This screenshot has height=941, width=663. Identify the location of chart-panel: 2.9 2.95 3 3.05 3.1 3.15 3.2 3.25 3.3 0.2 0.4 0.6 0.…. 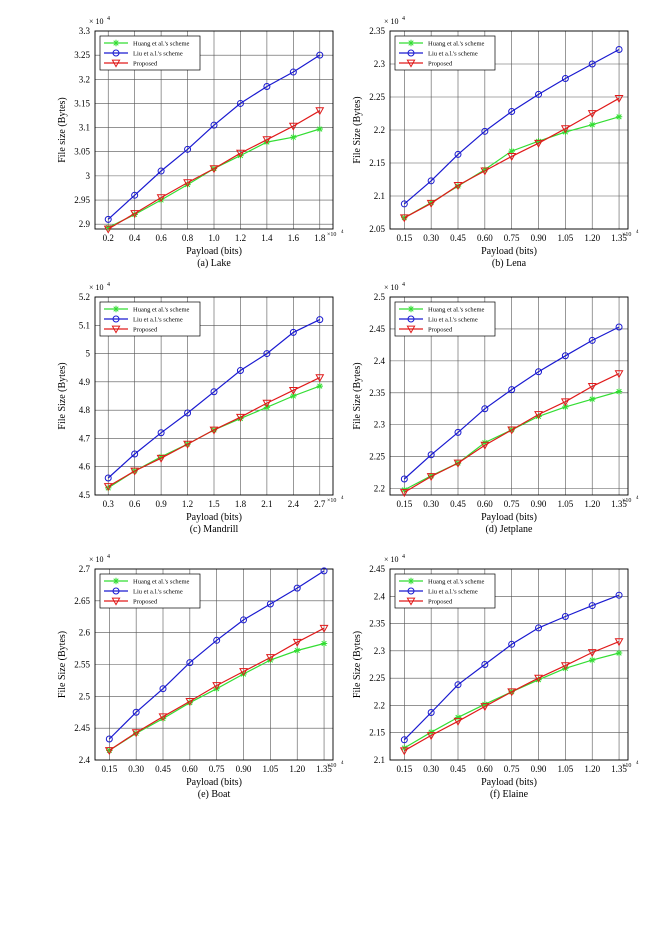
(200, 142).